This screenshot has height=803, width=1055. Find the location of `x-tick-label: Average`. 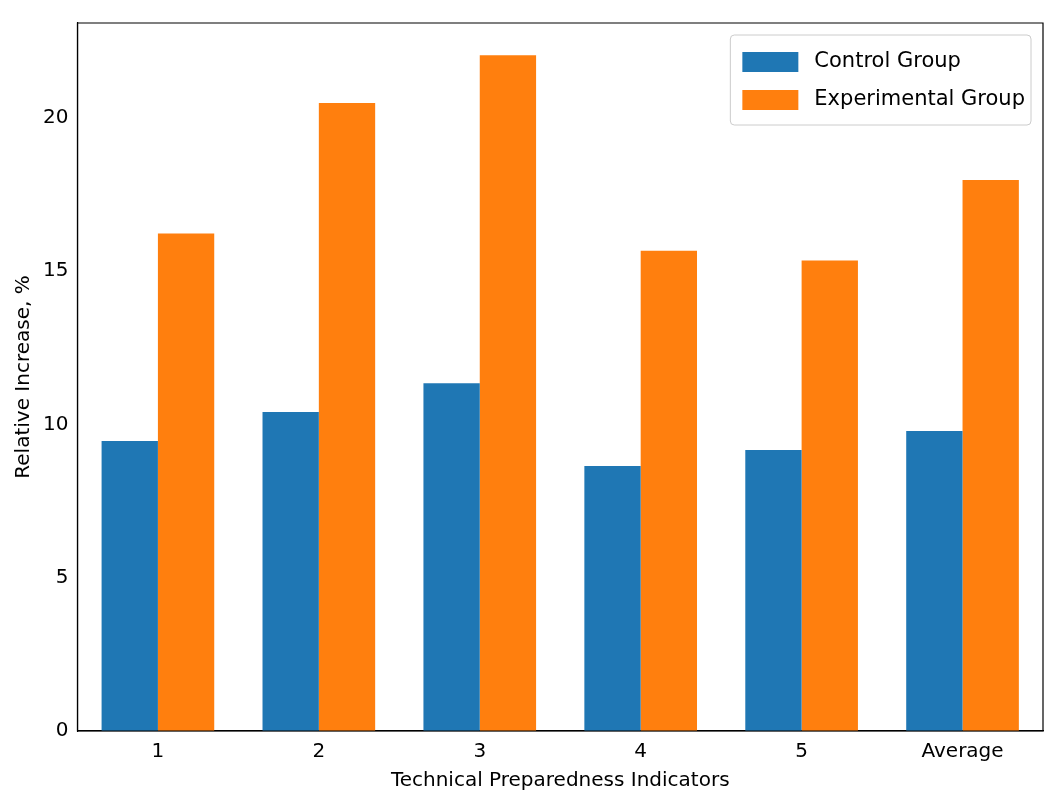

x-tick-label: Average is located at coordinates (962, 750).